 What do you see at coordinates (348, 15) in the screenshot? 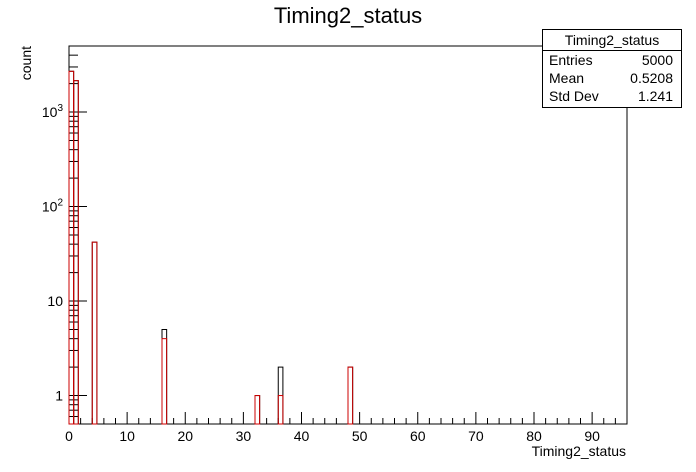
I see `chart-title: Timing2_status` at bounding box center [348, 15].